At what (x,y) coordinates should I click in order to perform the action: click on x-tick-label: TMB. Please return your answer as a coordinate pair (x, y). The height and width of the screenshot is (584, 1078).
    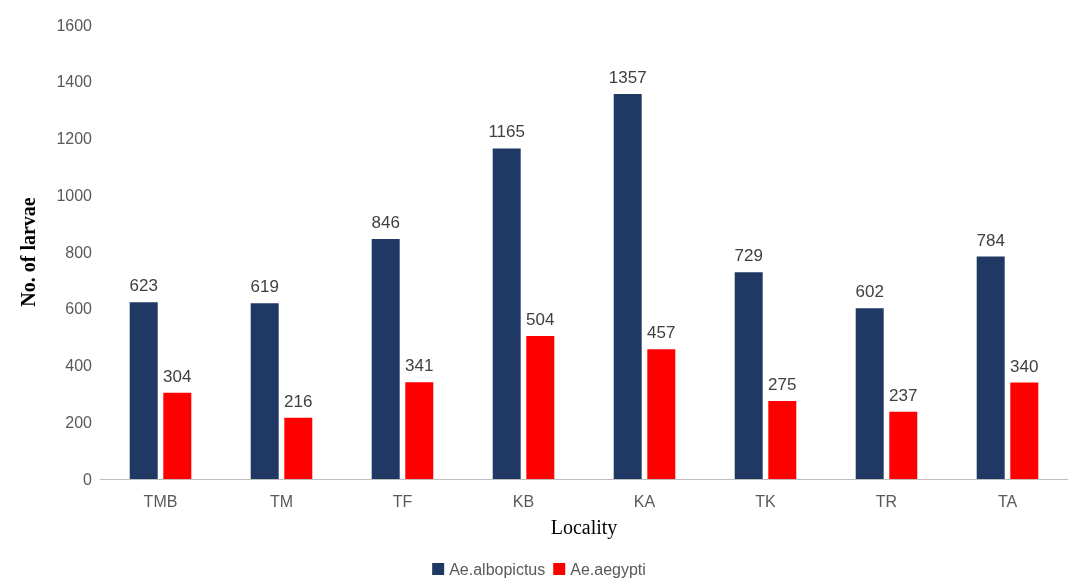
    Looking at the image, I should click on (160, 501).